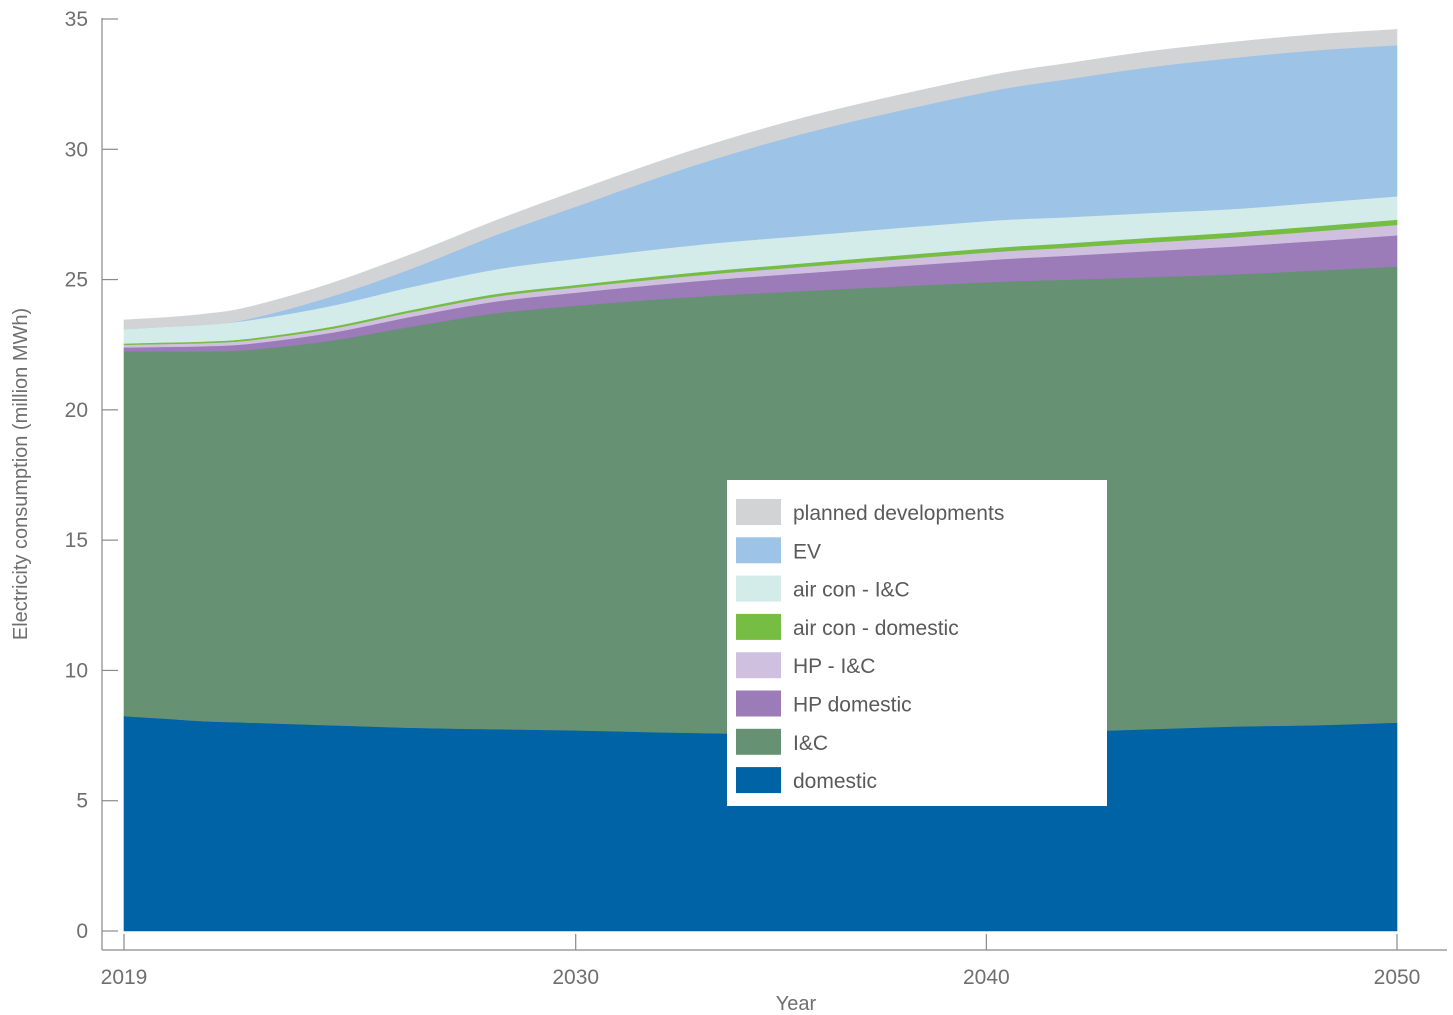 The width and height of the screenshot is (1453, 1015). I want to click on legend-label-iandc: I&C, so click(810, 743).